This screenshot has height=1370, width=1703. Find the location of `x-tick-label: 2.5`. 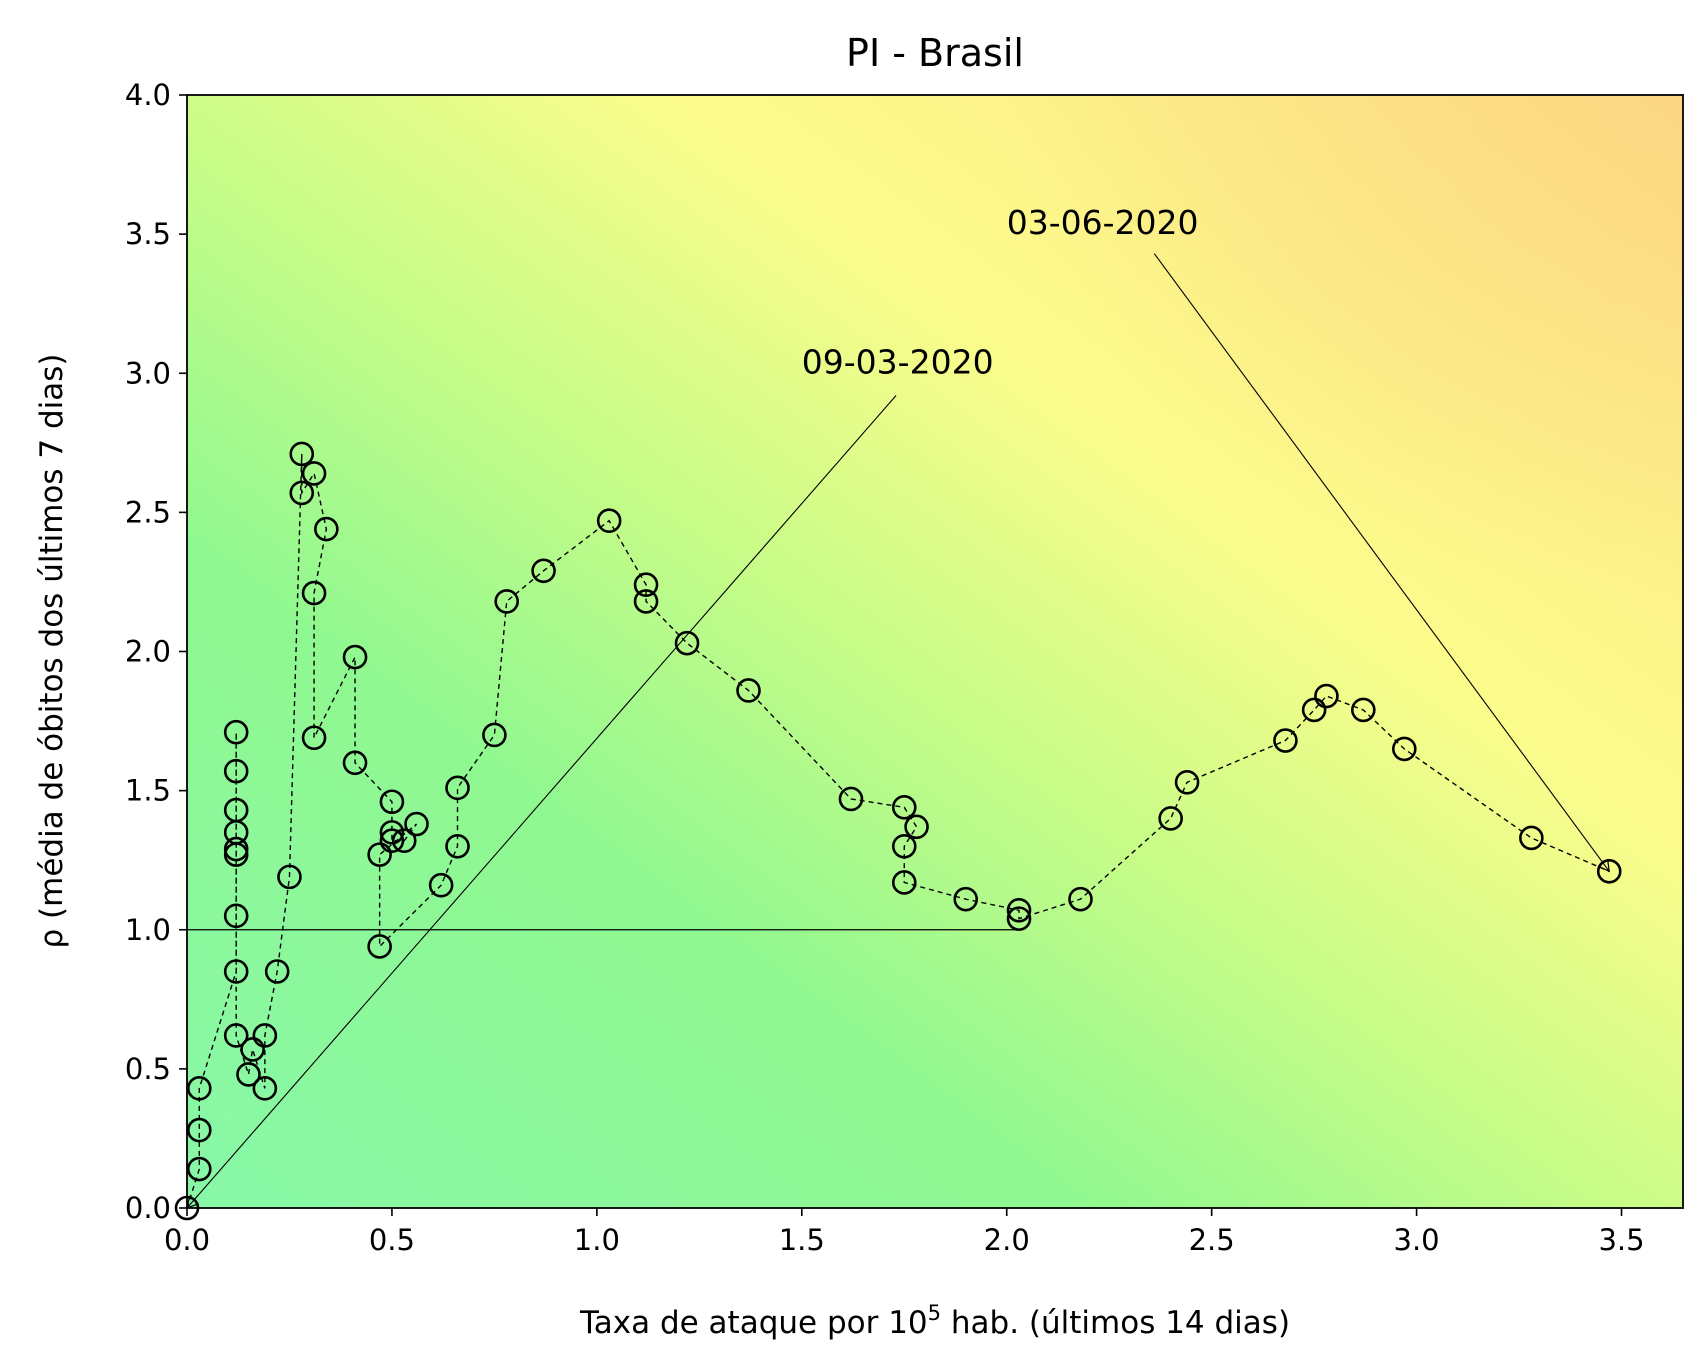

x-tick-label: 2.5 is located at coordinates (1212, 1240).